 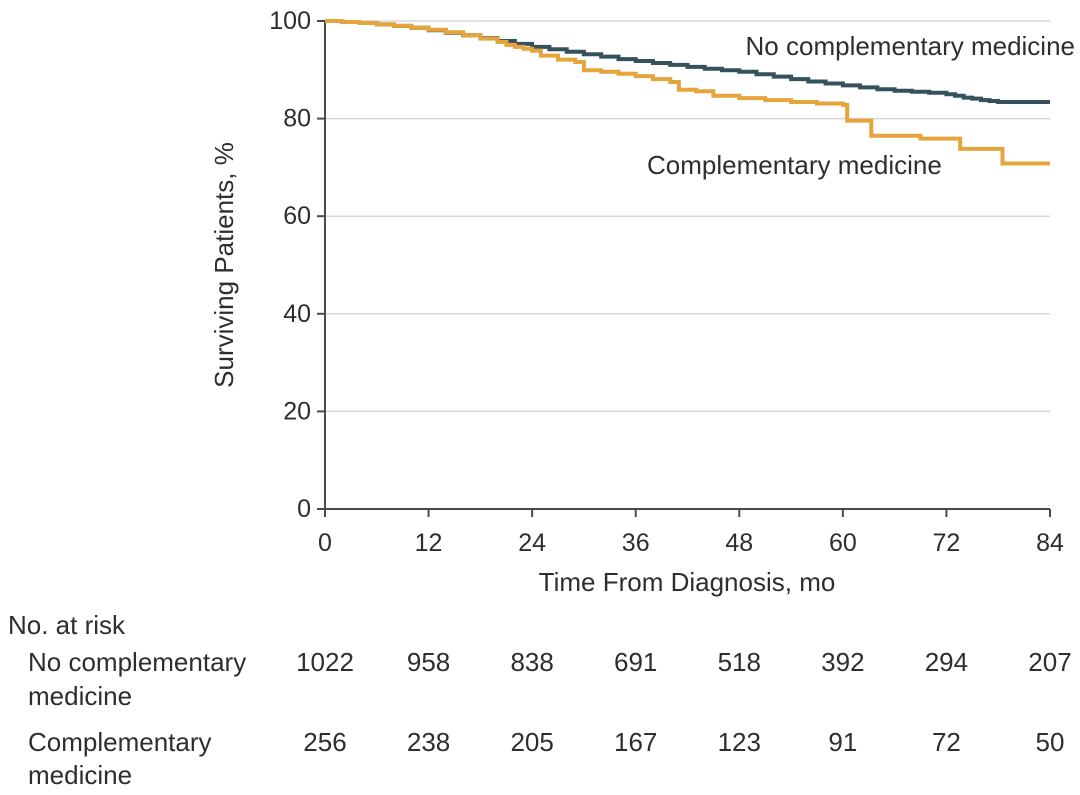 What do you see at coordinates (739, 662) in the screenshot?
I see `at-risk-value: 518` at bounding box center [739, 662].